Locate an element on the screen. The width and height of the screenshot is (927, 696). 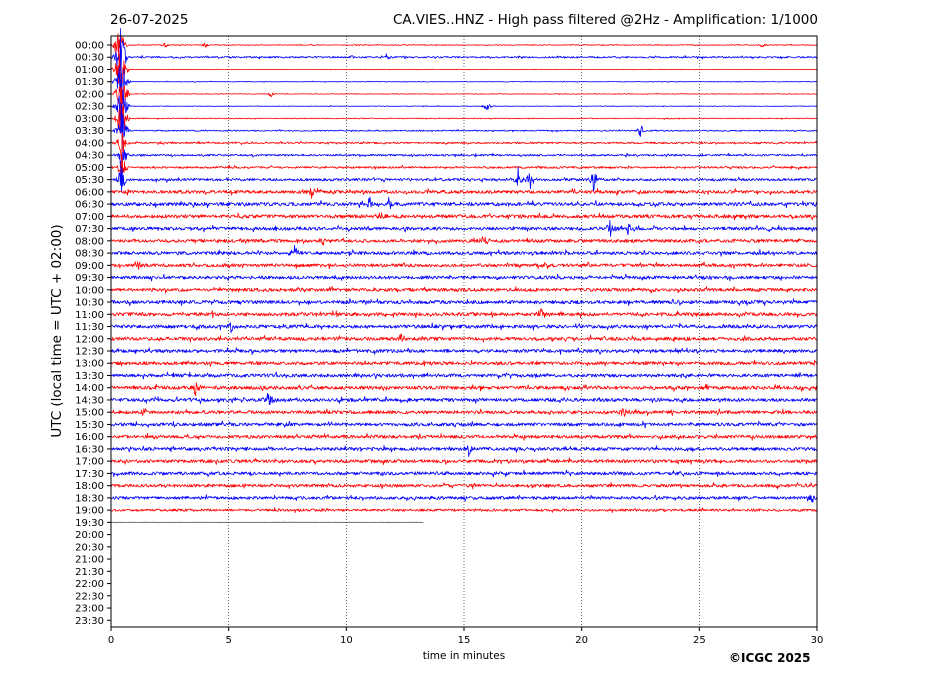
row-time-label: 01:00 is located at coordinates (89, 70).